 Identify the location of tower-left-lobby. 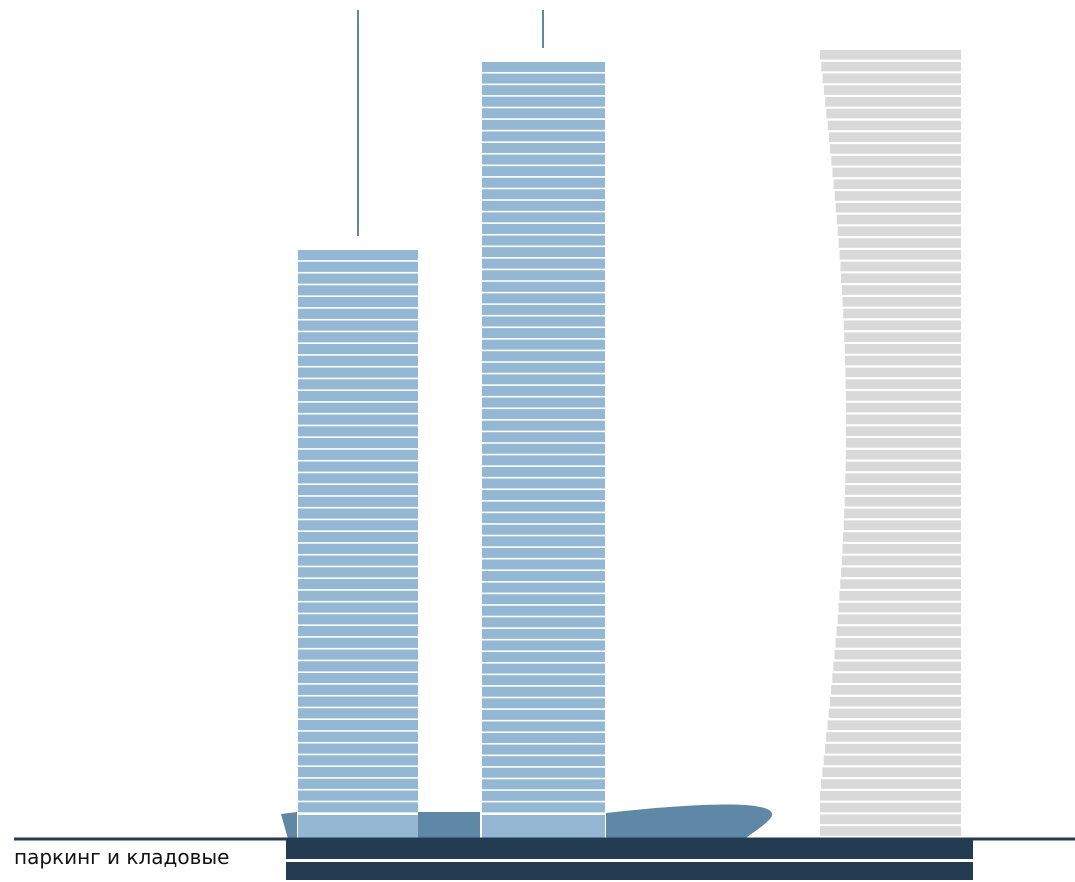
(358, 827).